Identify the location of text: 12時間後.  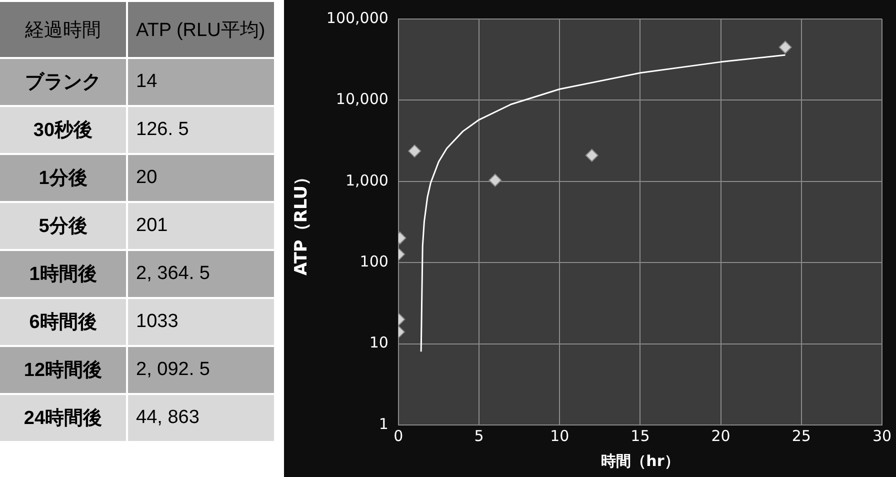
(63, 370).